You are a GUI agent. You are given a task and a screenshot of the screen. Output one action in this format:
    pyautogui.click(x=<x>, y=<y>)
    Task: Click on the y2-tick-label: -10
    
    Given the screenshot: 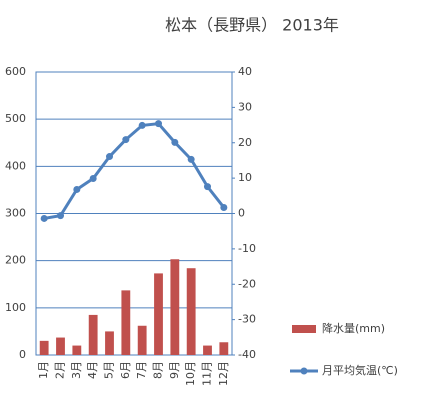 What is the action you would take?
    pyautogui.click(x=247, y=248)
    